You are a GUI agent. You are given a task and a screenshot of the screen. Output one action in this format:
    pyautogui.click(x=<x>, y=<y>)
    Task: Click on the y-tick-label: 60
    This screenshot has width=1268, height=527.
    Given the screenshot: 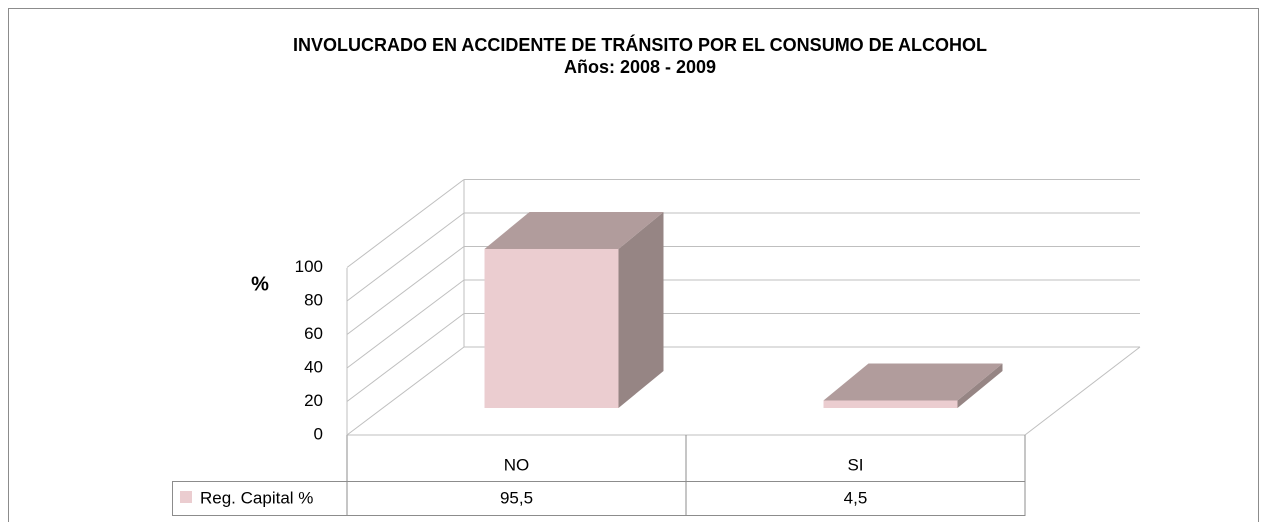 What is the action you would take?
    pyautogui.click(x=313, y=333)
    